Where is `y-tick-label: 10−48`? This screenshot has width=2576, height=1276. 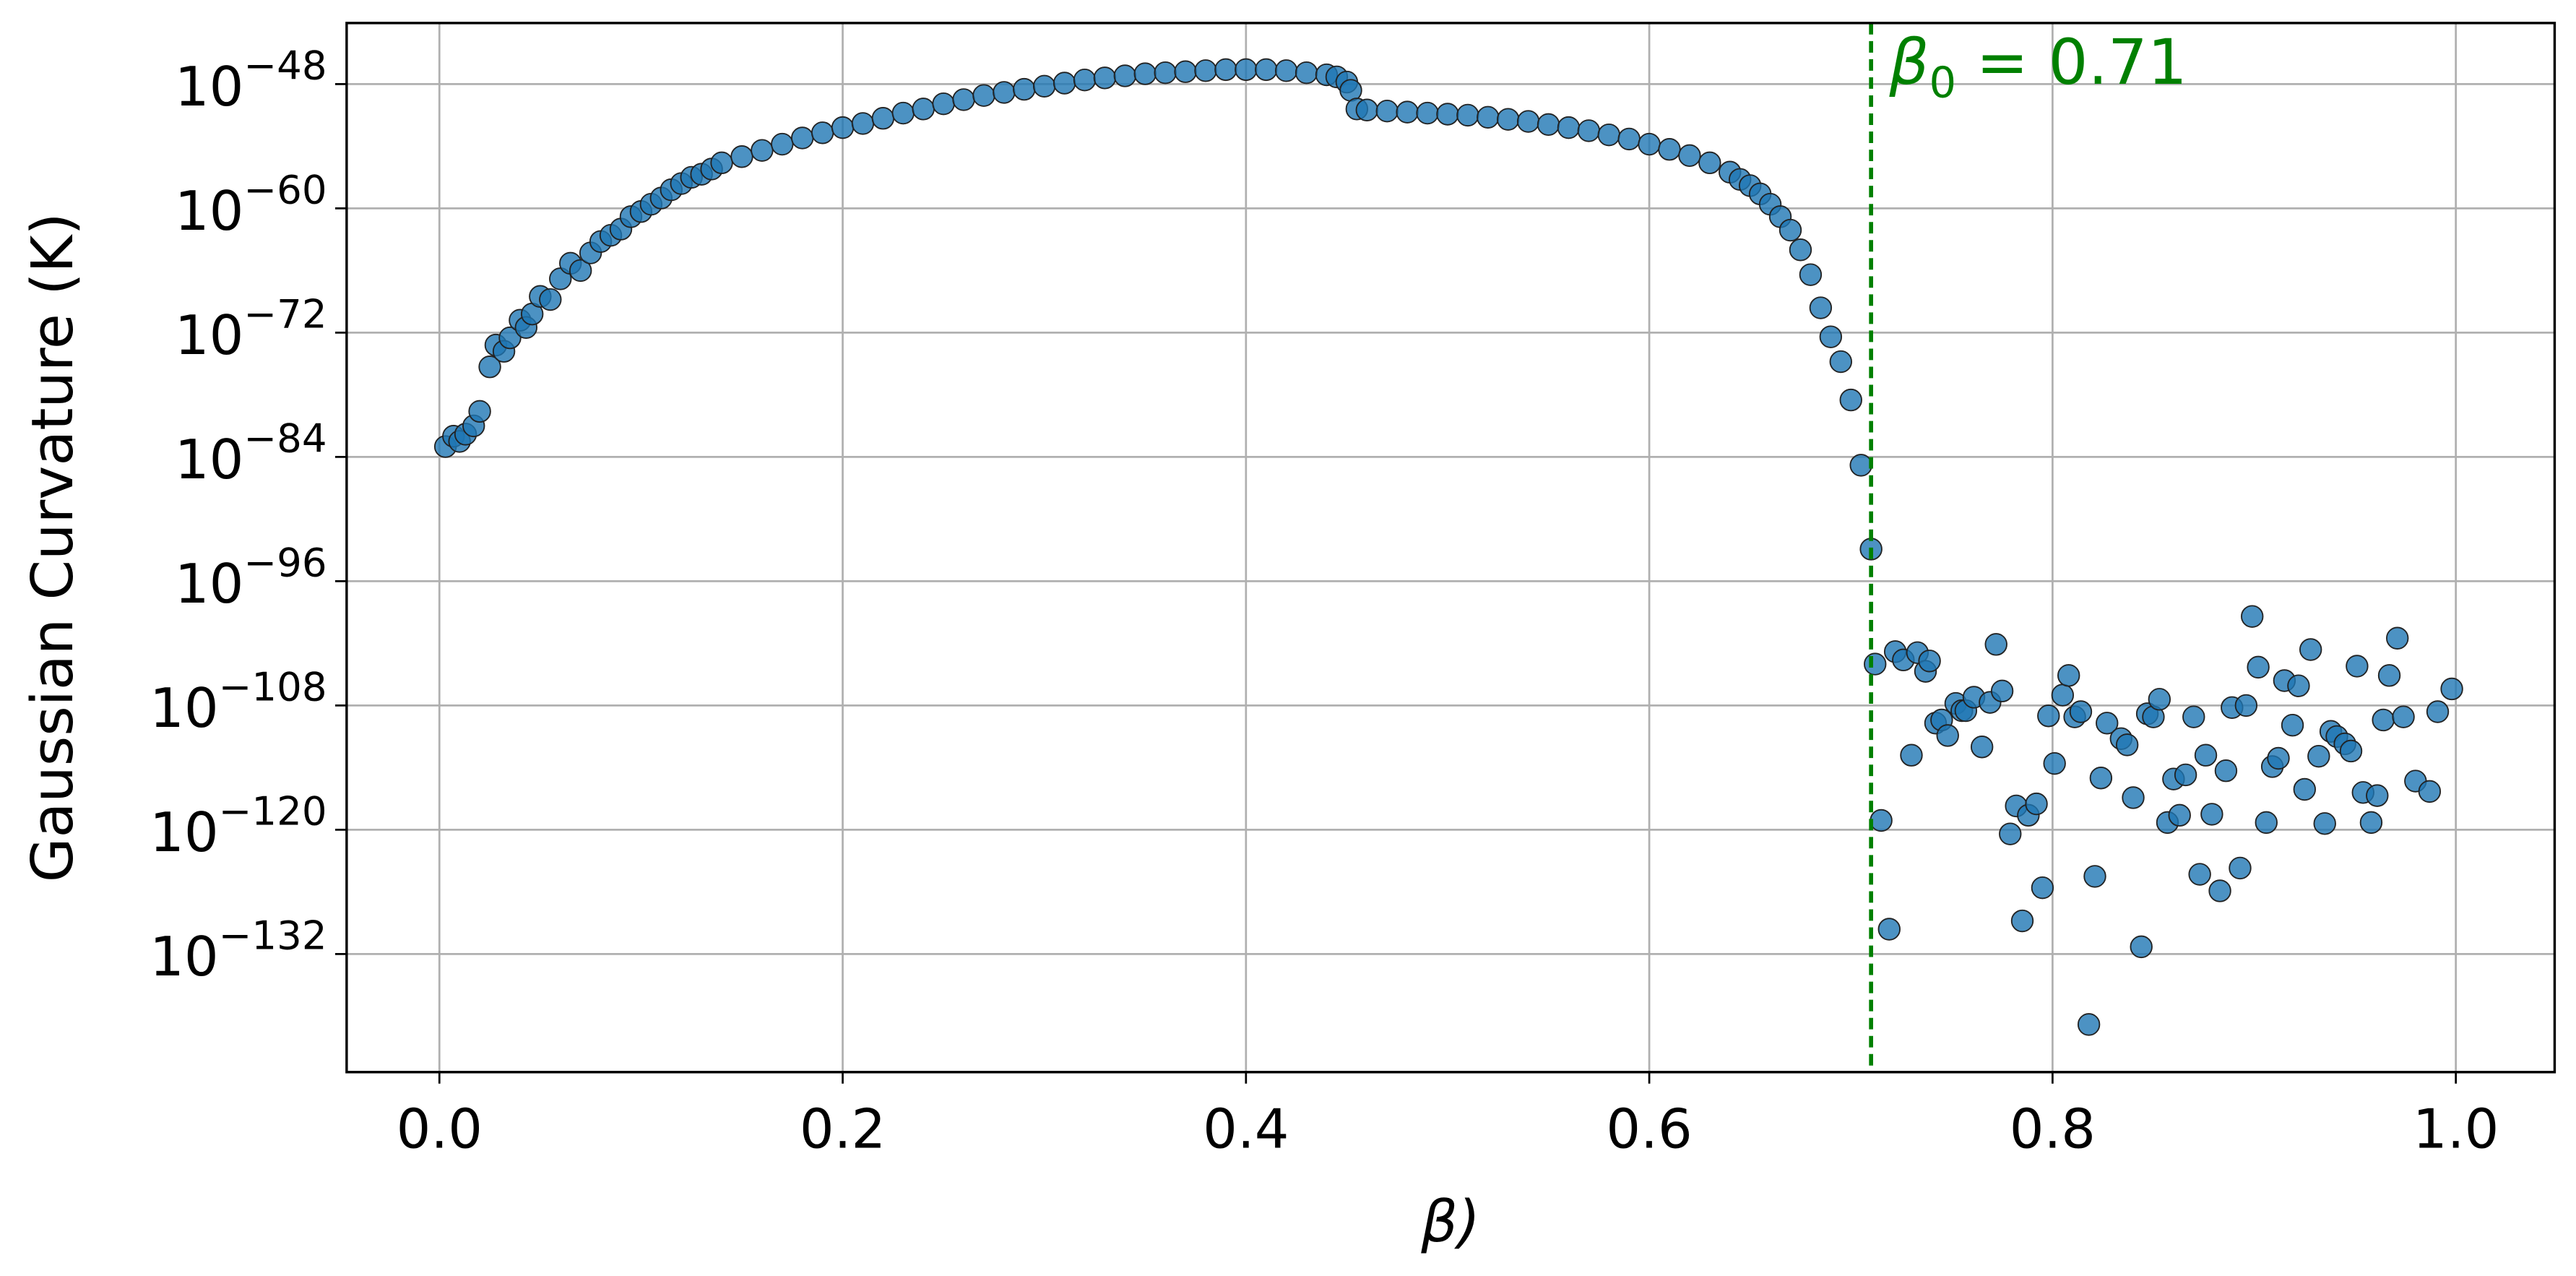
y-tick-label: 10−48 is located at coordinates (251, 80).